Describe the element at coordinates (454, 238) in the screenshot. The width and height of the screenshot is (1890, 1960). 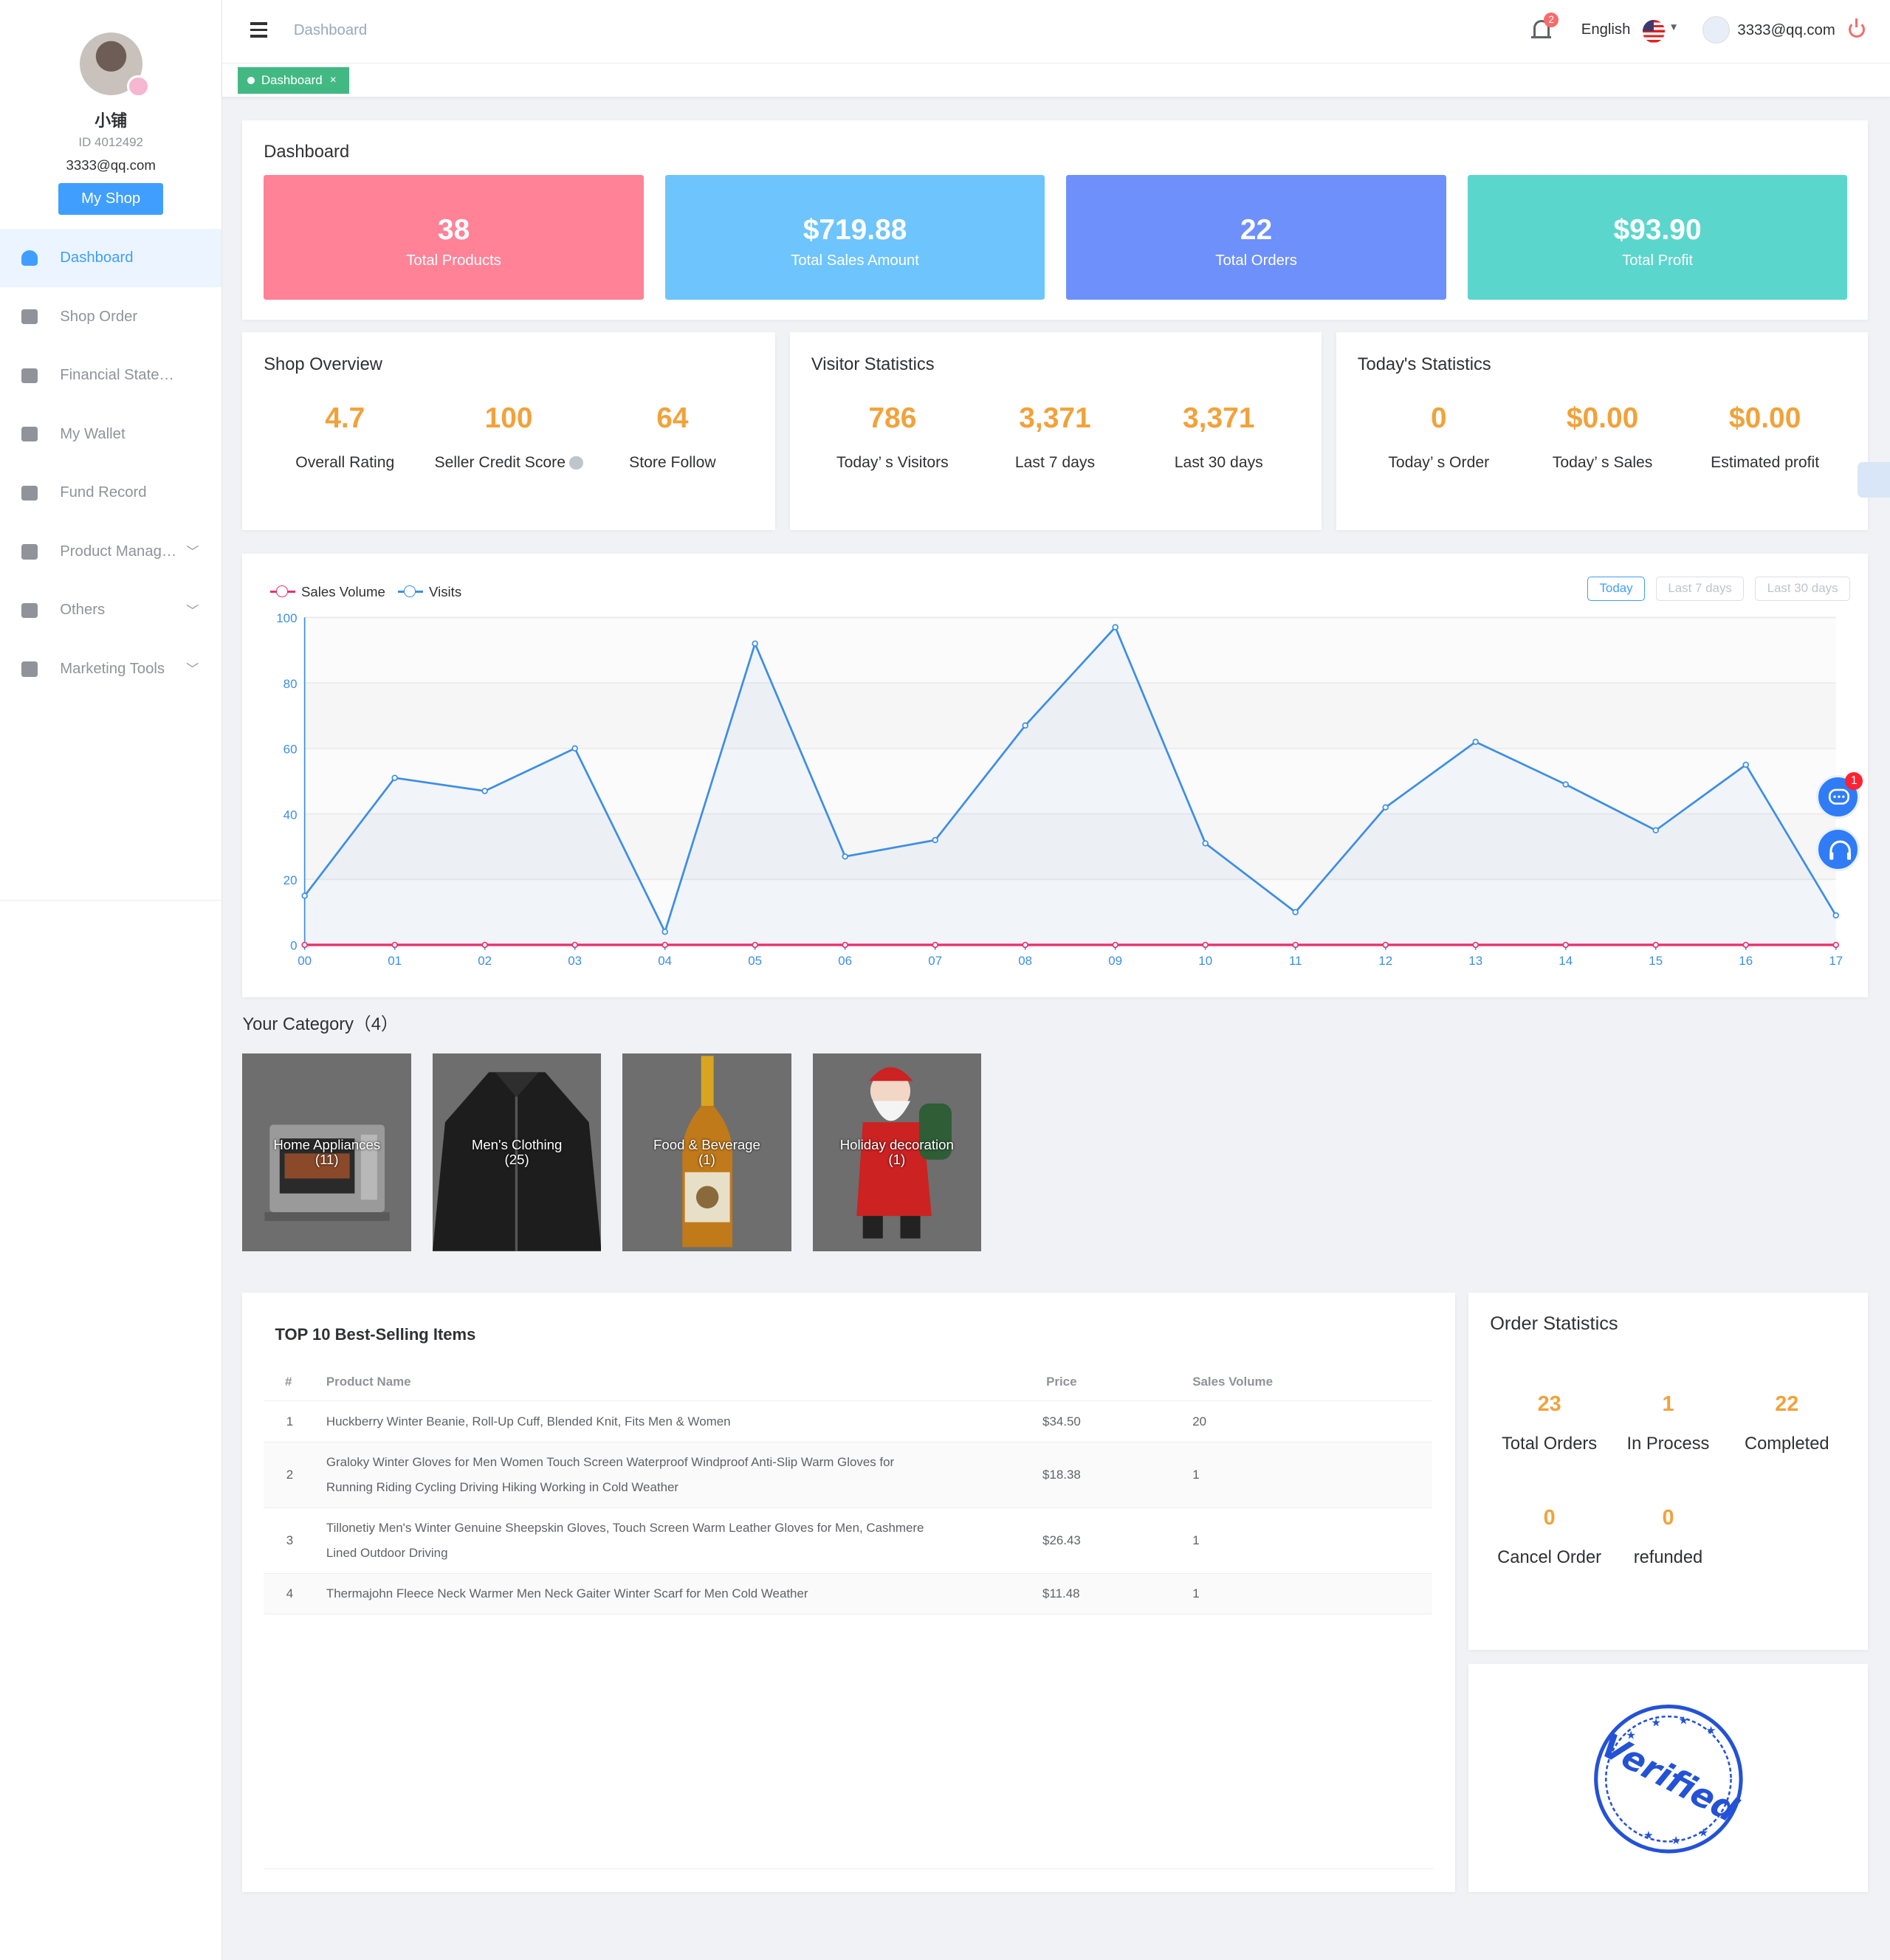
I see `stat-total-products: 38 Total Products` at that location.